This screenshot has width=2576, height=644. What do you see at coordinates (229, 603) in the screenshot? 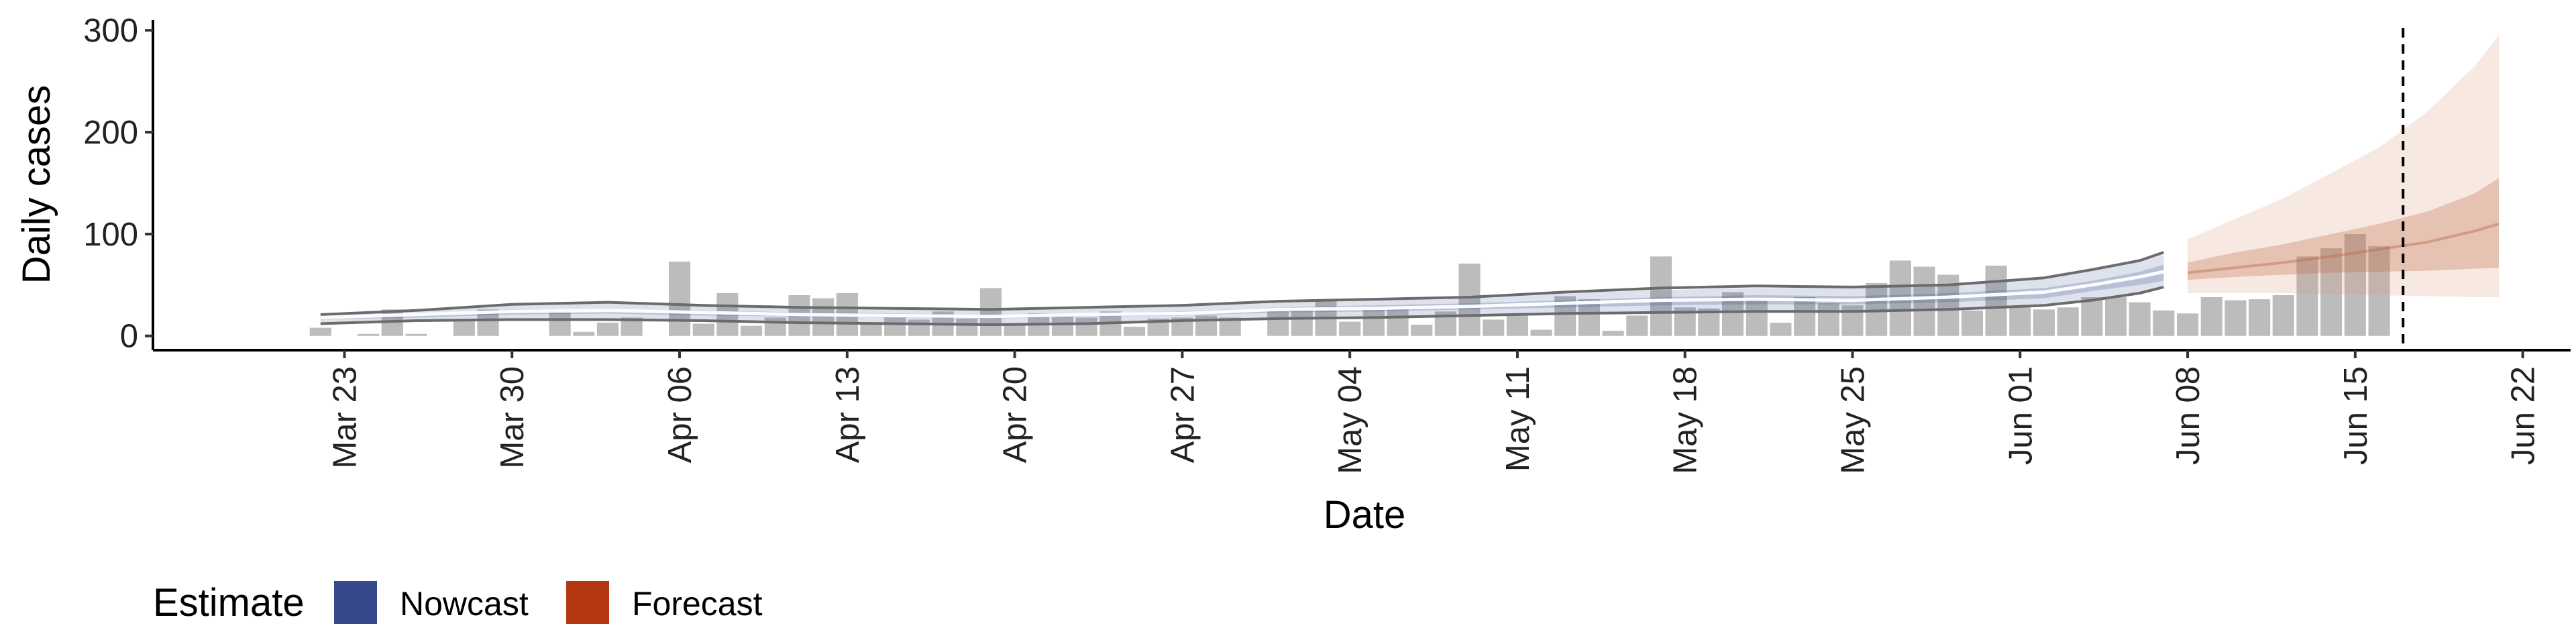
I see `legend-title: Estimate` at bounding box center [229, 603].